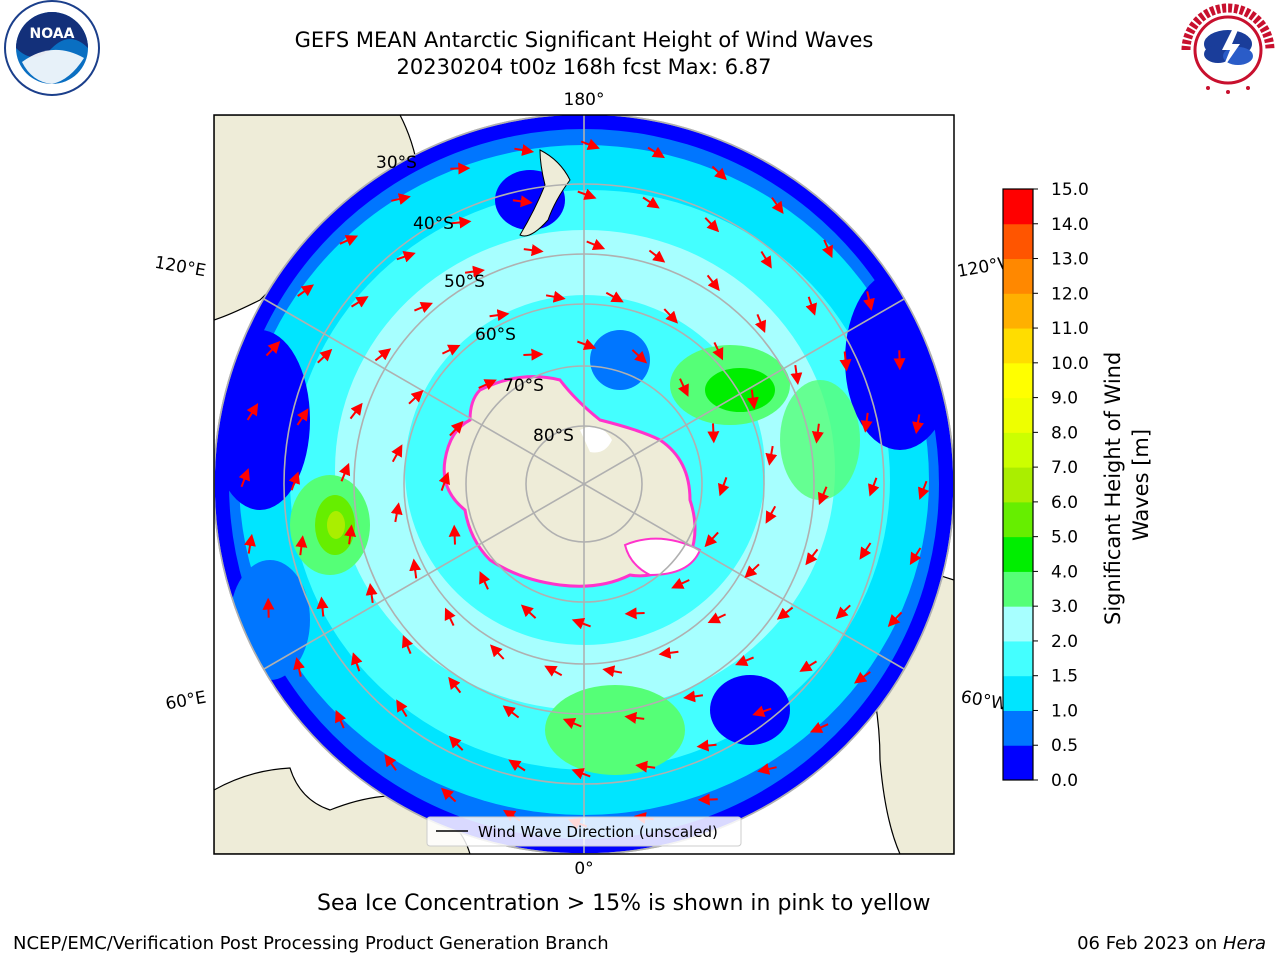  What do you see at coordinates (1064, 433) in the screenshot?
I see `colorbar-tick-label: 8.0` at bounding box center [1064, 433].